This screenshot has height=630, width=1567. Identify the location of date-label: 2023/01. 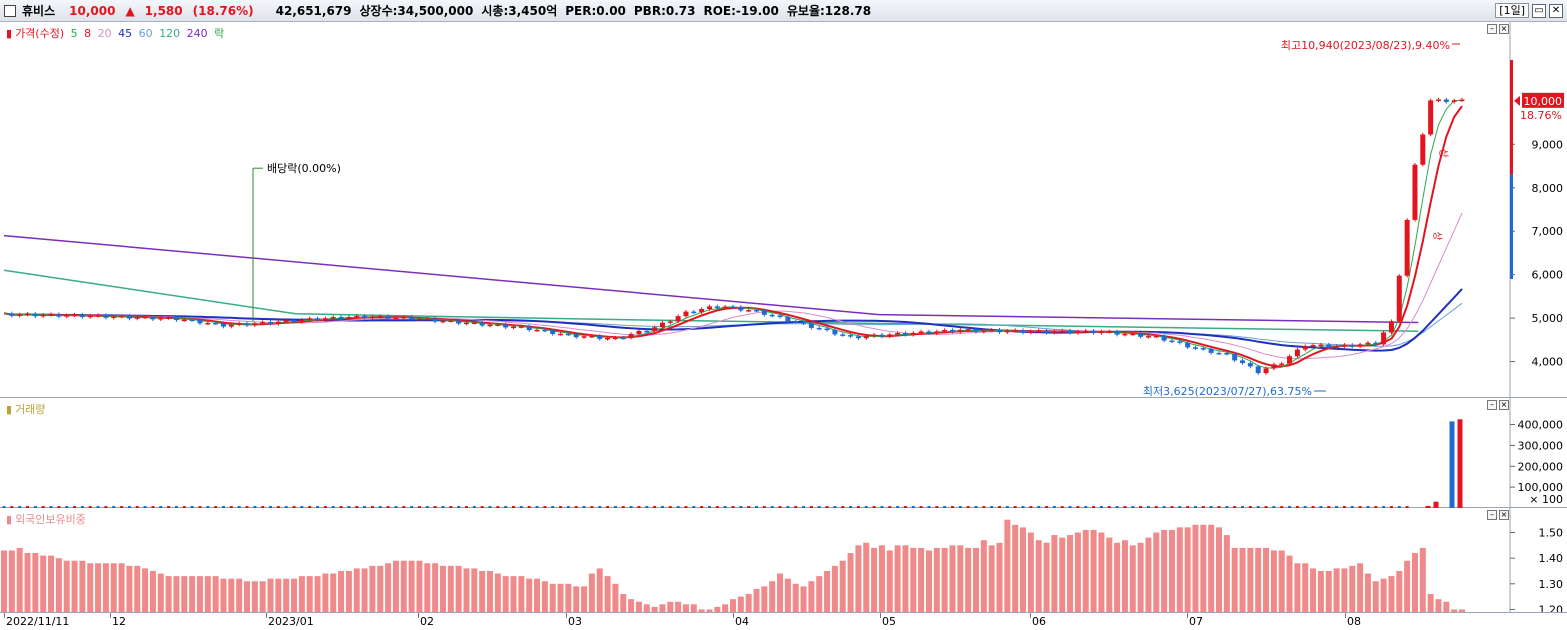
(291, 621).